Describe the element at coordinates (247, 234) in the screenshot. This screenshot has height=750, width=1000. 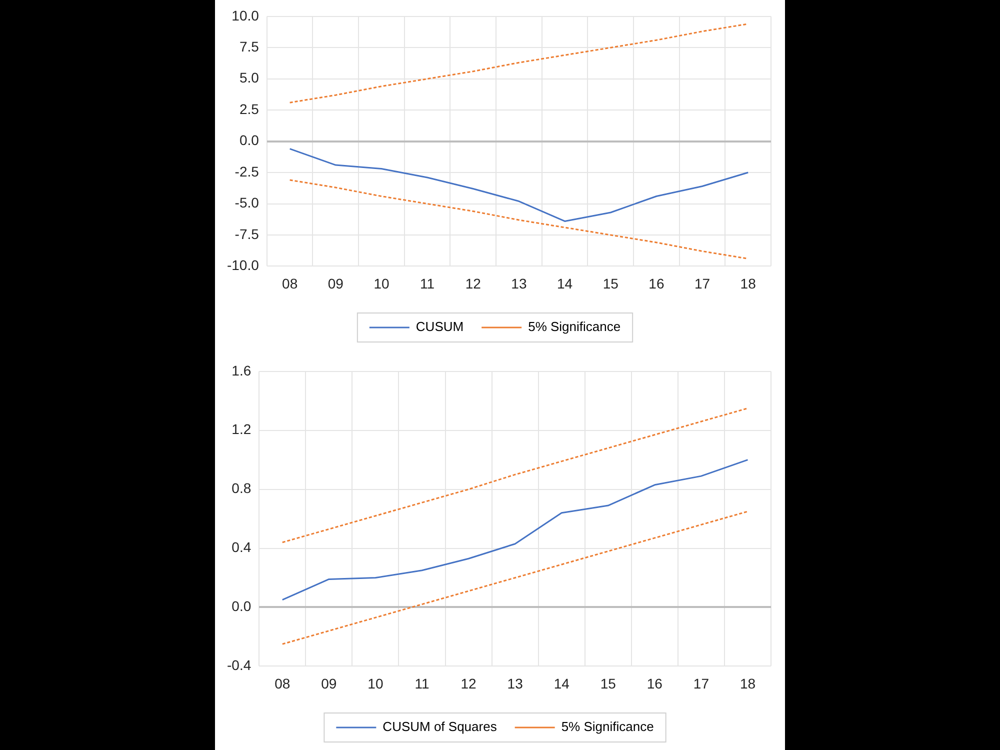
I see `y-tick-label: -7.5` at that location.